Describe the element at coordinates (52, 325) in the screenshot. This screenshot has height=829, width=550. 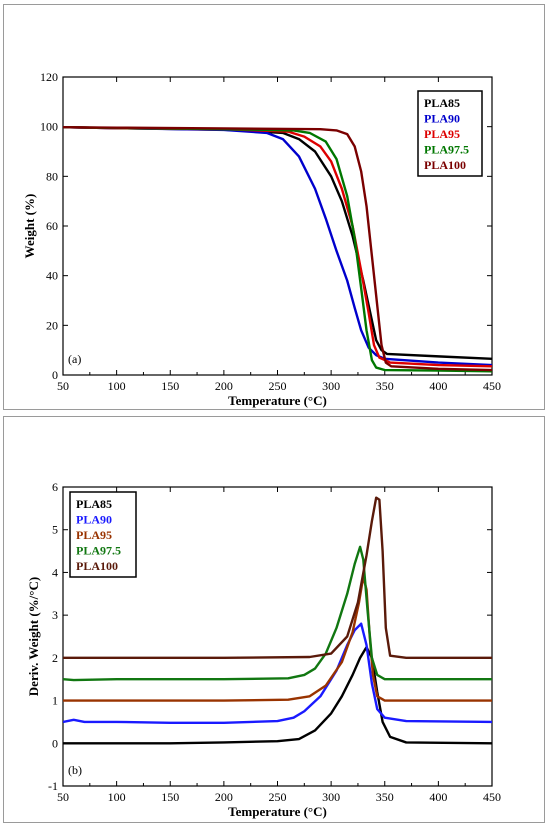
I see `y-tick-label: 20` at that location.